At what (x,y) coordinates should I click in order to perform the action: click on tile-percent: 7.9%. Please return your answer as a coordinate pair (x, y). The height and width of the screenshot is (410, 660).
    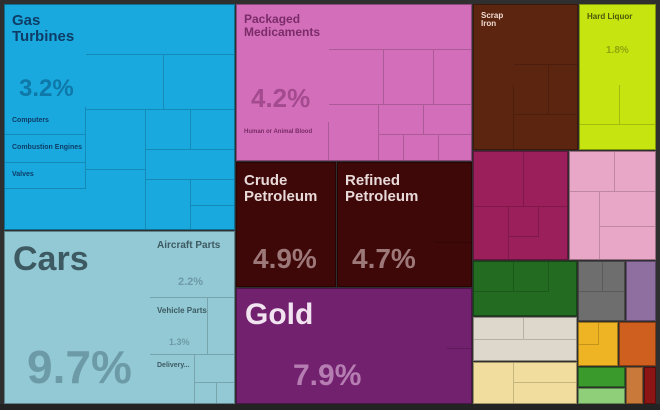
    Looking at the image, I should click on (327, 375).